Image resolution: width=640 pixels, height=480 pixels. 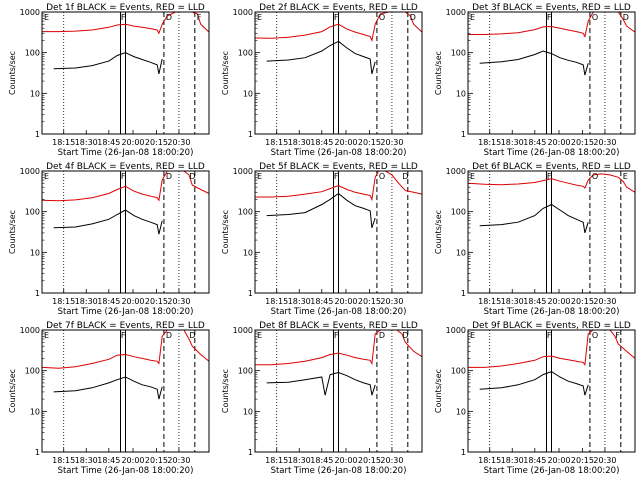 What do you see at coordinates (338, 8) in the screenshot?
I see `panel-title: Det 2f BLACK = Events, RED = LLD` at bounding box center [338, 8].